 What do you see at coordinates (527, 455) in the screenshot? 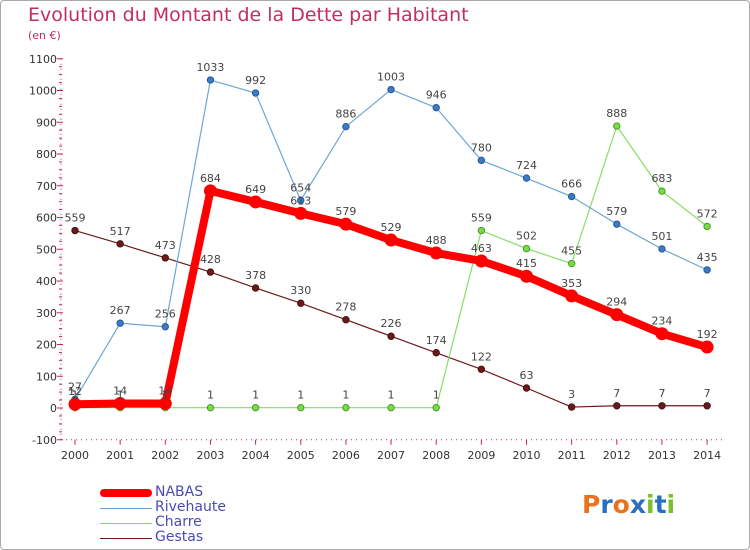
I see `x-tick-label: 2010` at bounding box center [527, 455].